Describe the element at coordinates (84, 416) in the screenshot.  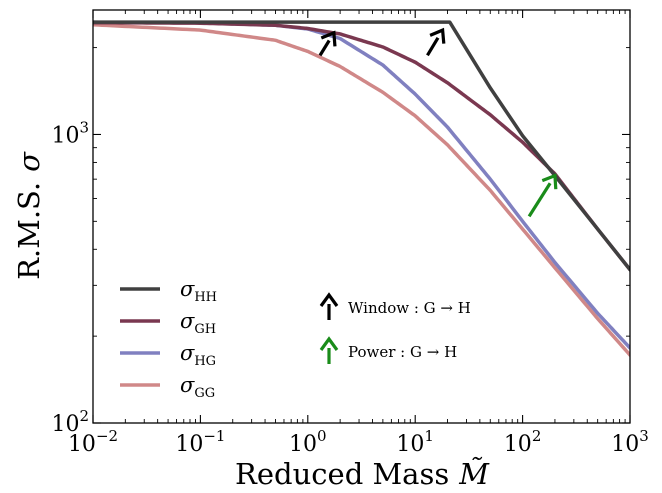
I see `y-tick-exponent: 2` at that location.